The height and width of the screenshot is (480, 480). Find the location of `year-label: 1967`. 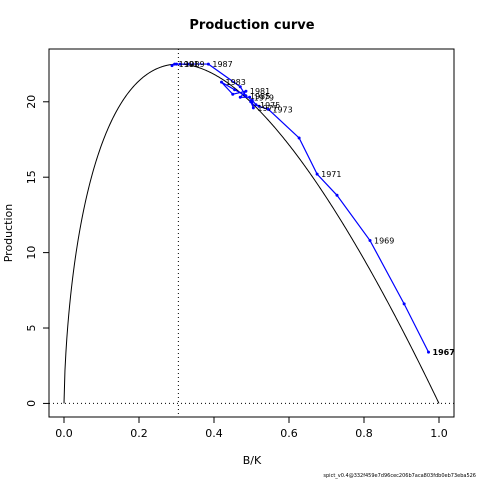

year-label: 1967 is located at coordinates (444, 352).